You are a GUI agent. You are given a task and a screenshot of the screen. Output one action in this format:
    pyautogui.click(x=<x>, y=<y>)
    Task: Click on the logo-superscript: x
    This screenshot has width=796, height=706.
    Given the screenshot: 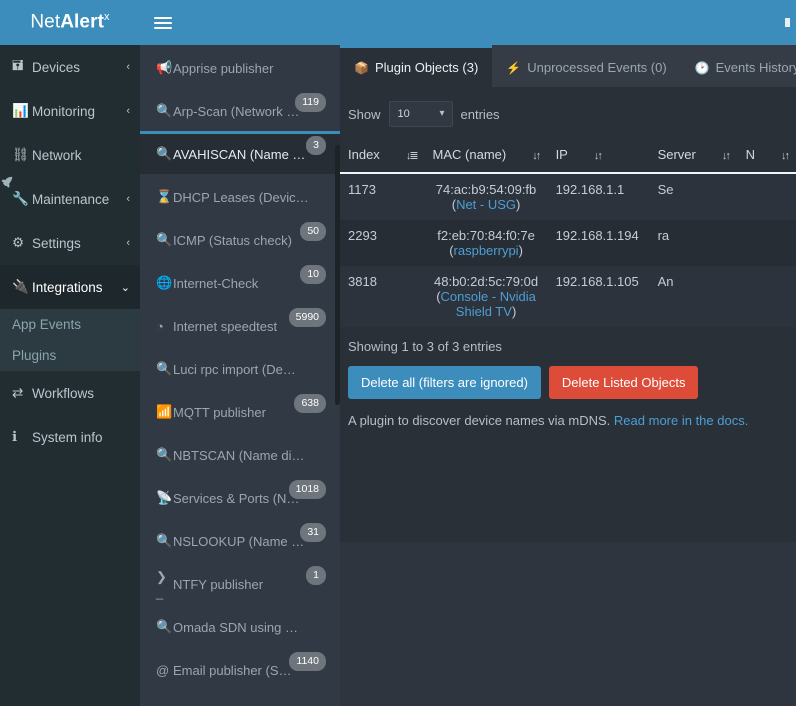 What is the action you would take?
    pyautogui.click(x=107, y=17)
    